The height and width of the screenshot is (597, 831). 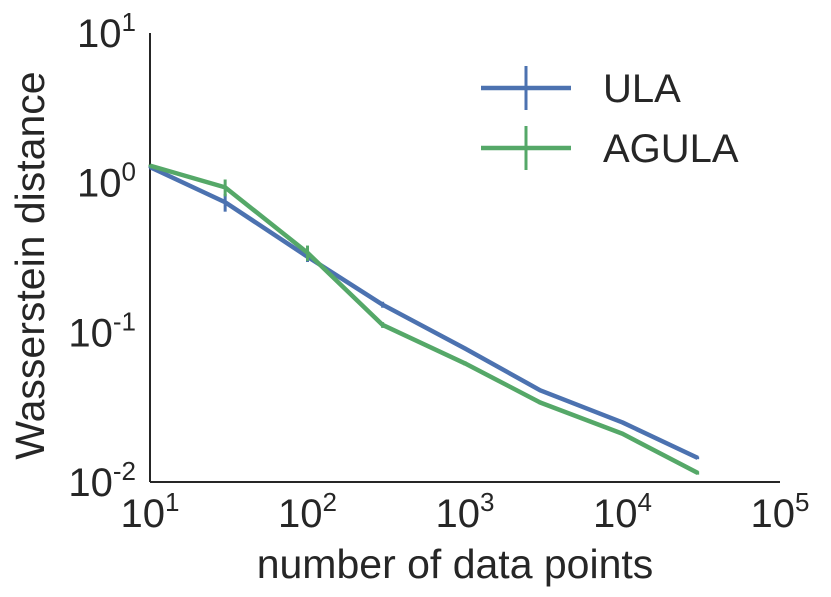 I want to click on x-tick-label: 10⁵, so click(x=780, y=511).